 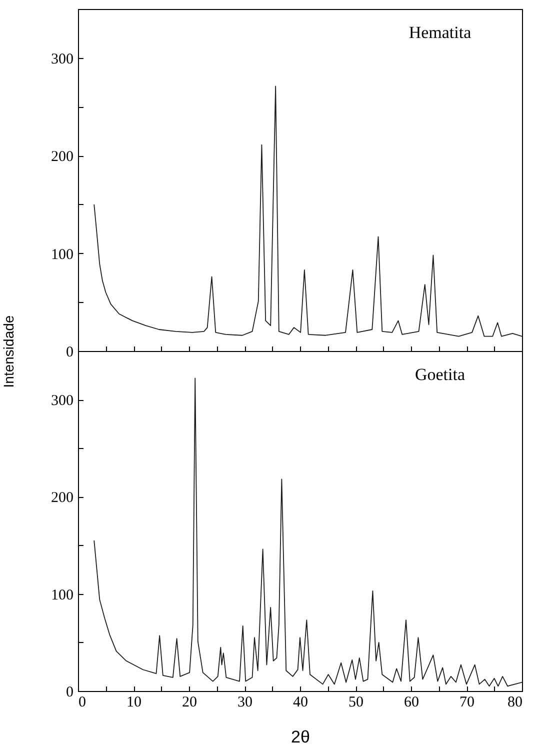 What do you see at coordinates (411, 702) in the screenshot?
I see `x-tick-label: 60` at bounding box center [411, 702].